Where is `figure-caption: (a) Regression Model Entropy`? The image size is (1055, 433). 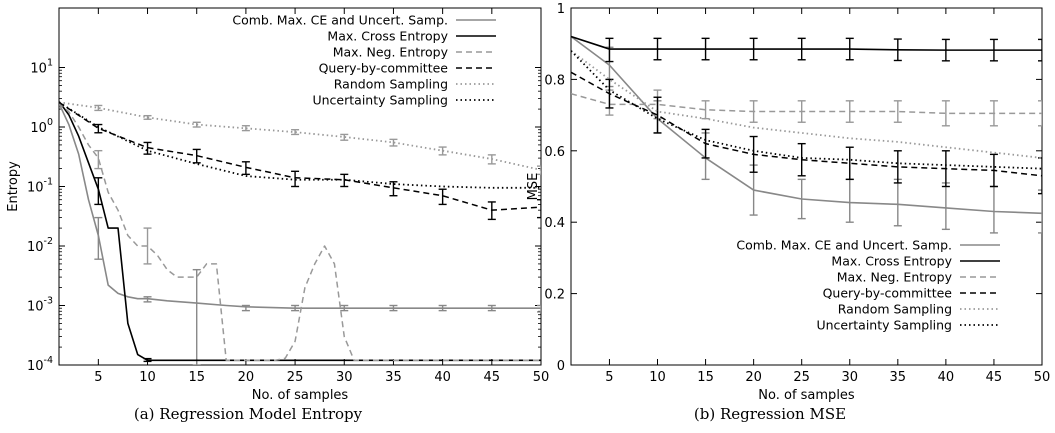 figure-caption: (a) Regression Model Entropy is located at coordinates (248, 414).